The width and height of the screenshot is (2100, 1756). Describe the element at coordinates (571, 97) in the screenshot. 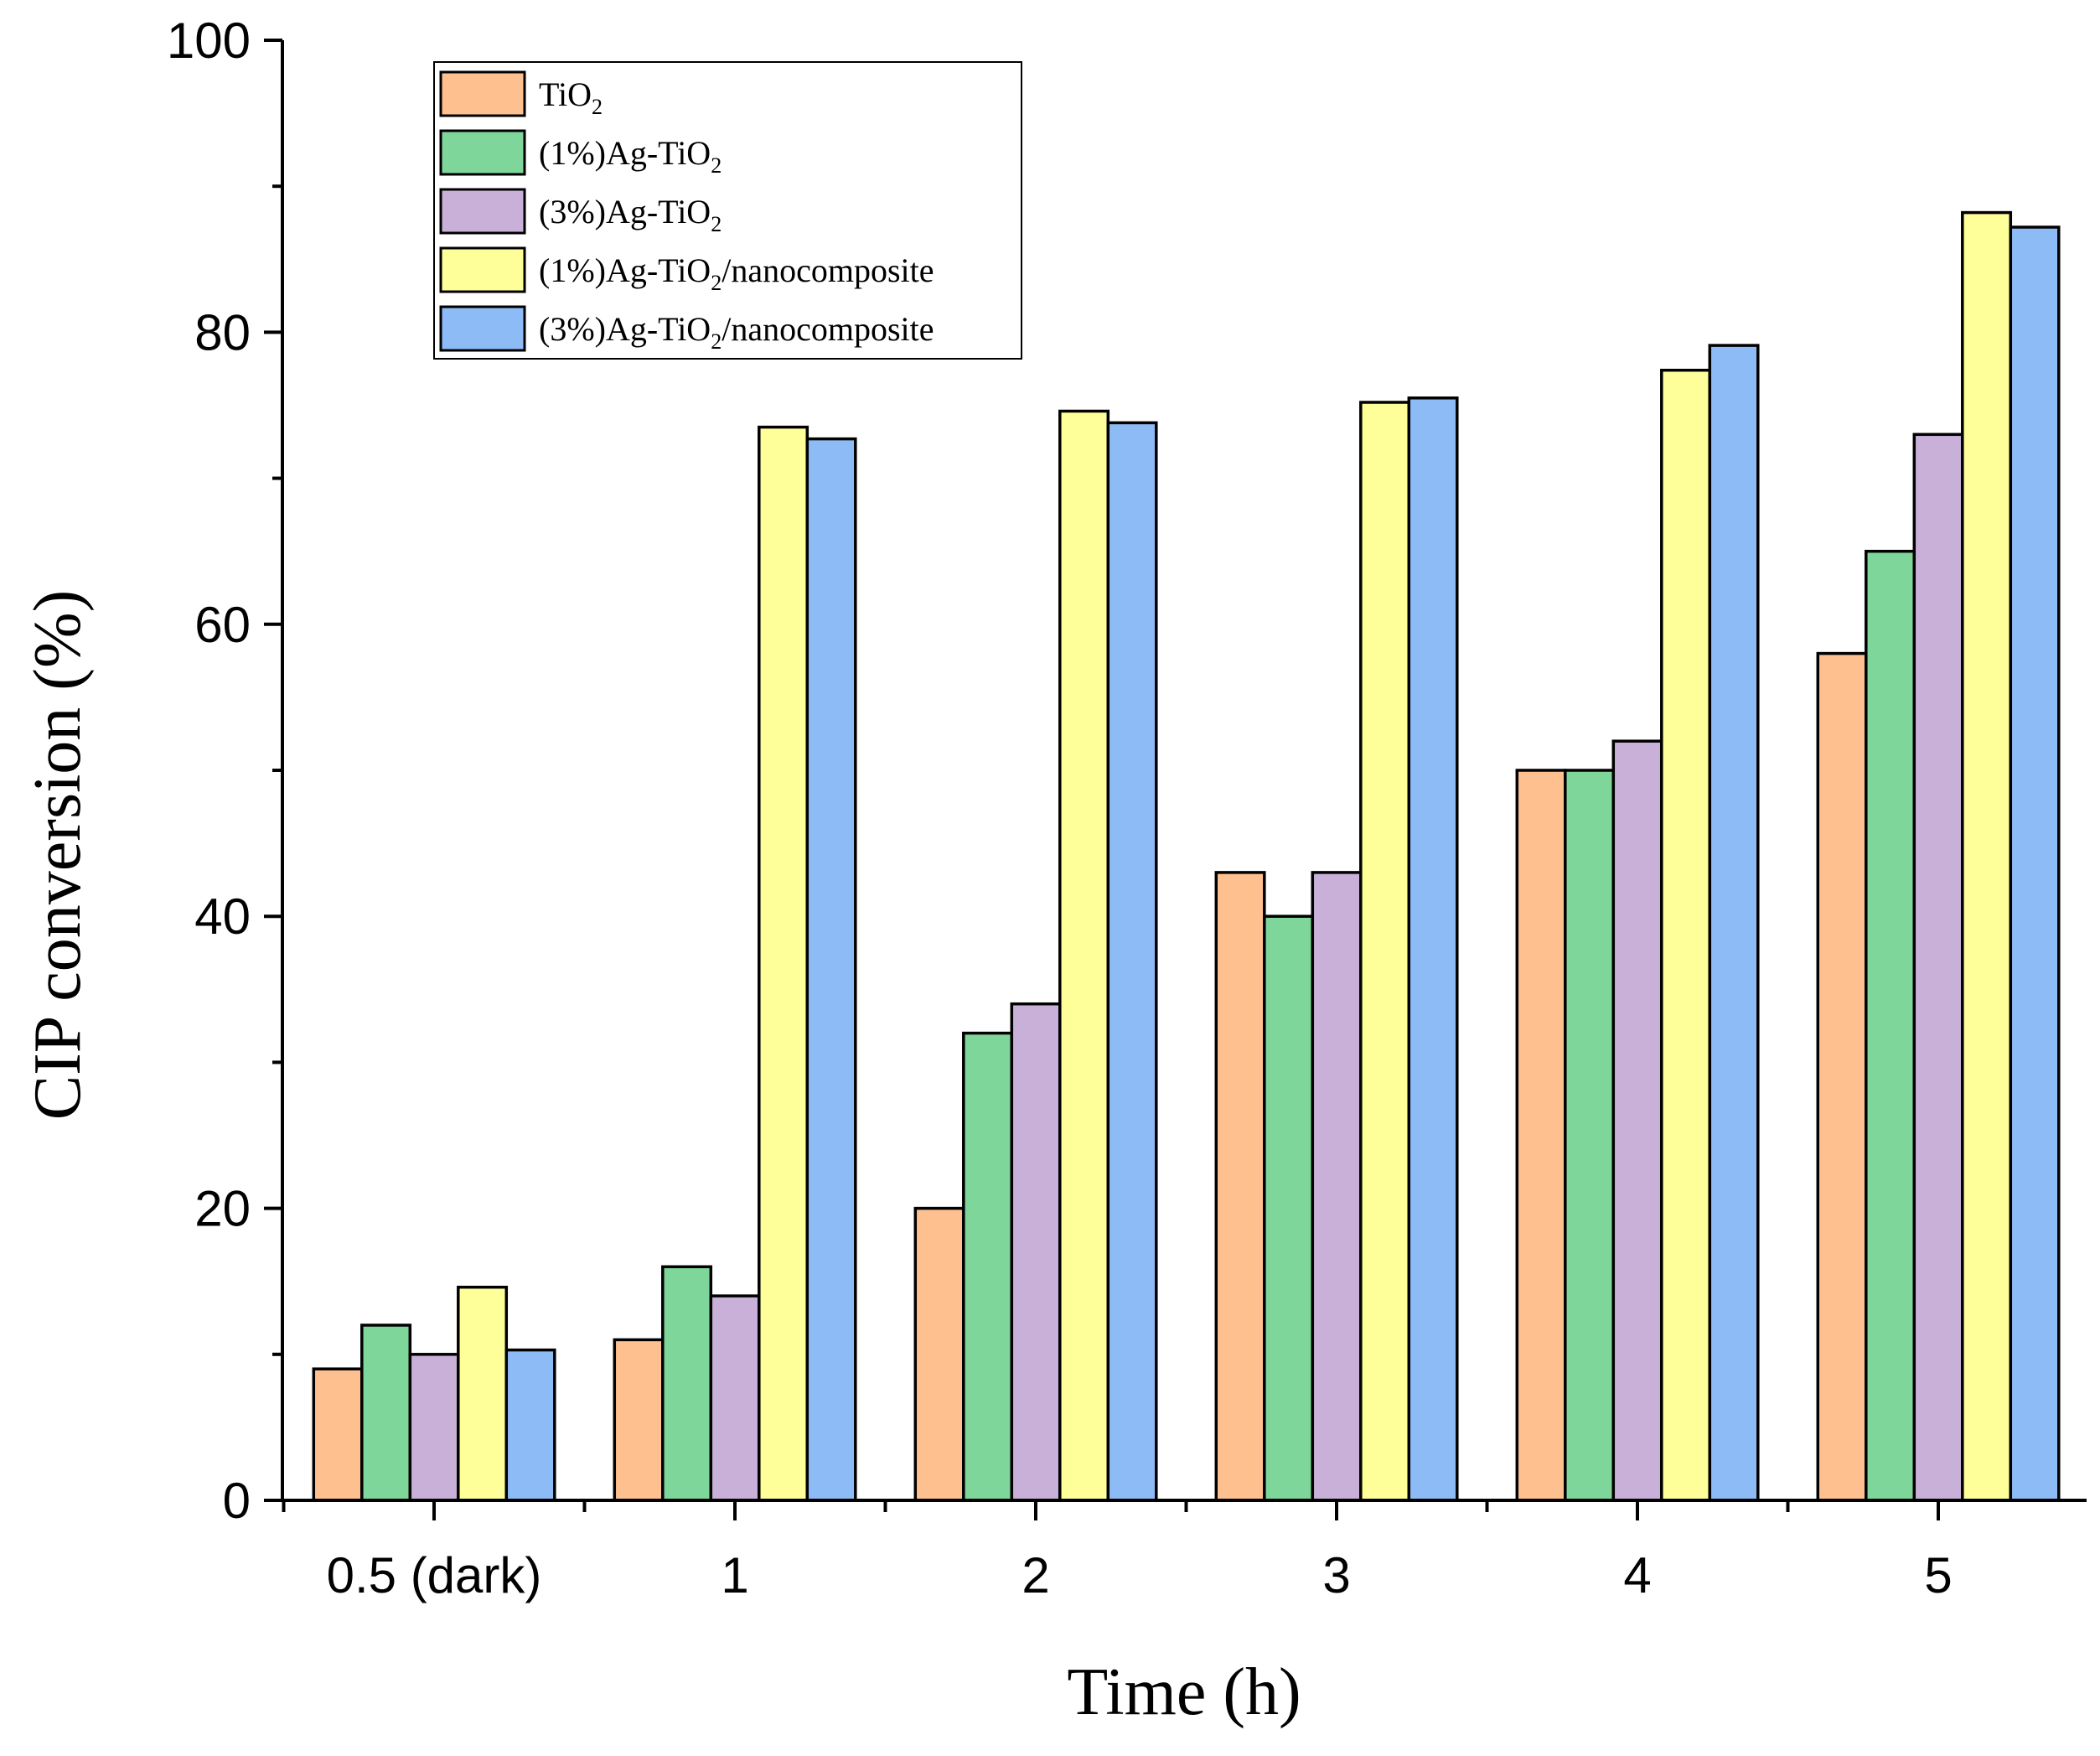

I see `legend-label-1: TiO2` at that location.